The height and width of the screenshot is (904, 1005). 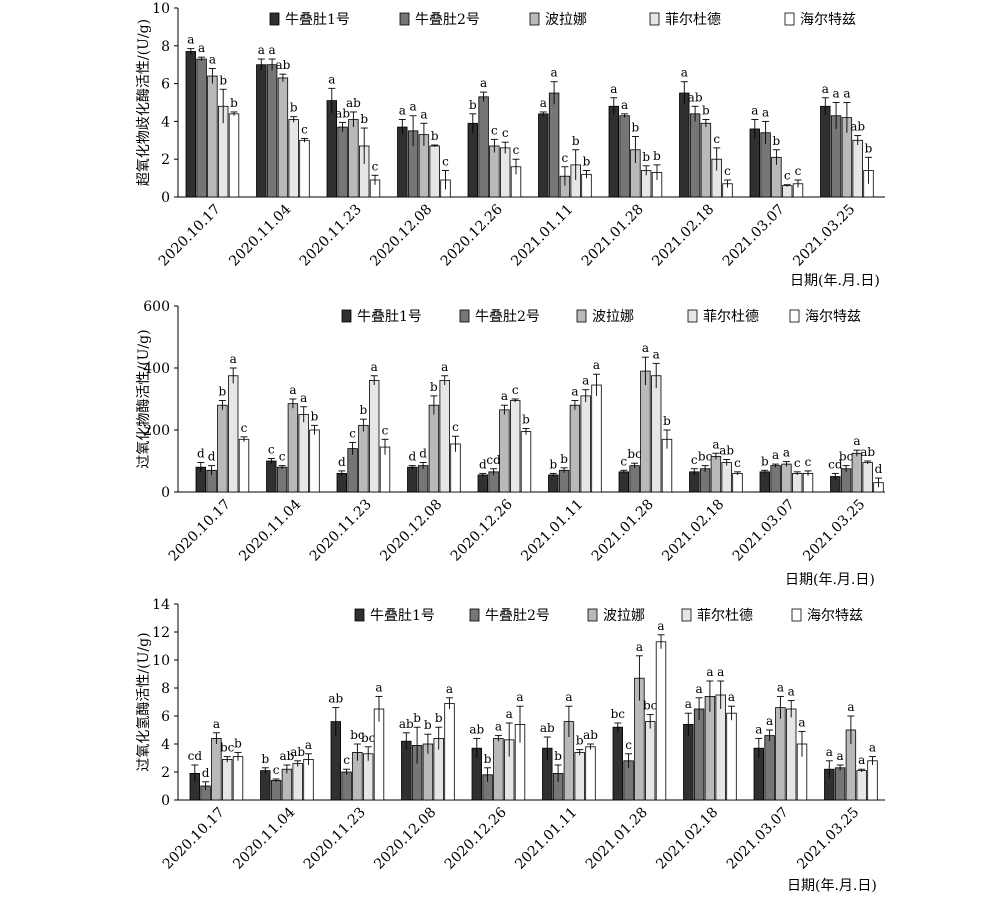 What do you see at coordinates (165, 717) in the screenshot?
I see `y-tick-label: 6` at bounding box center [165, 717].